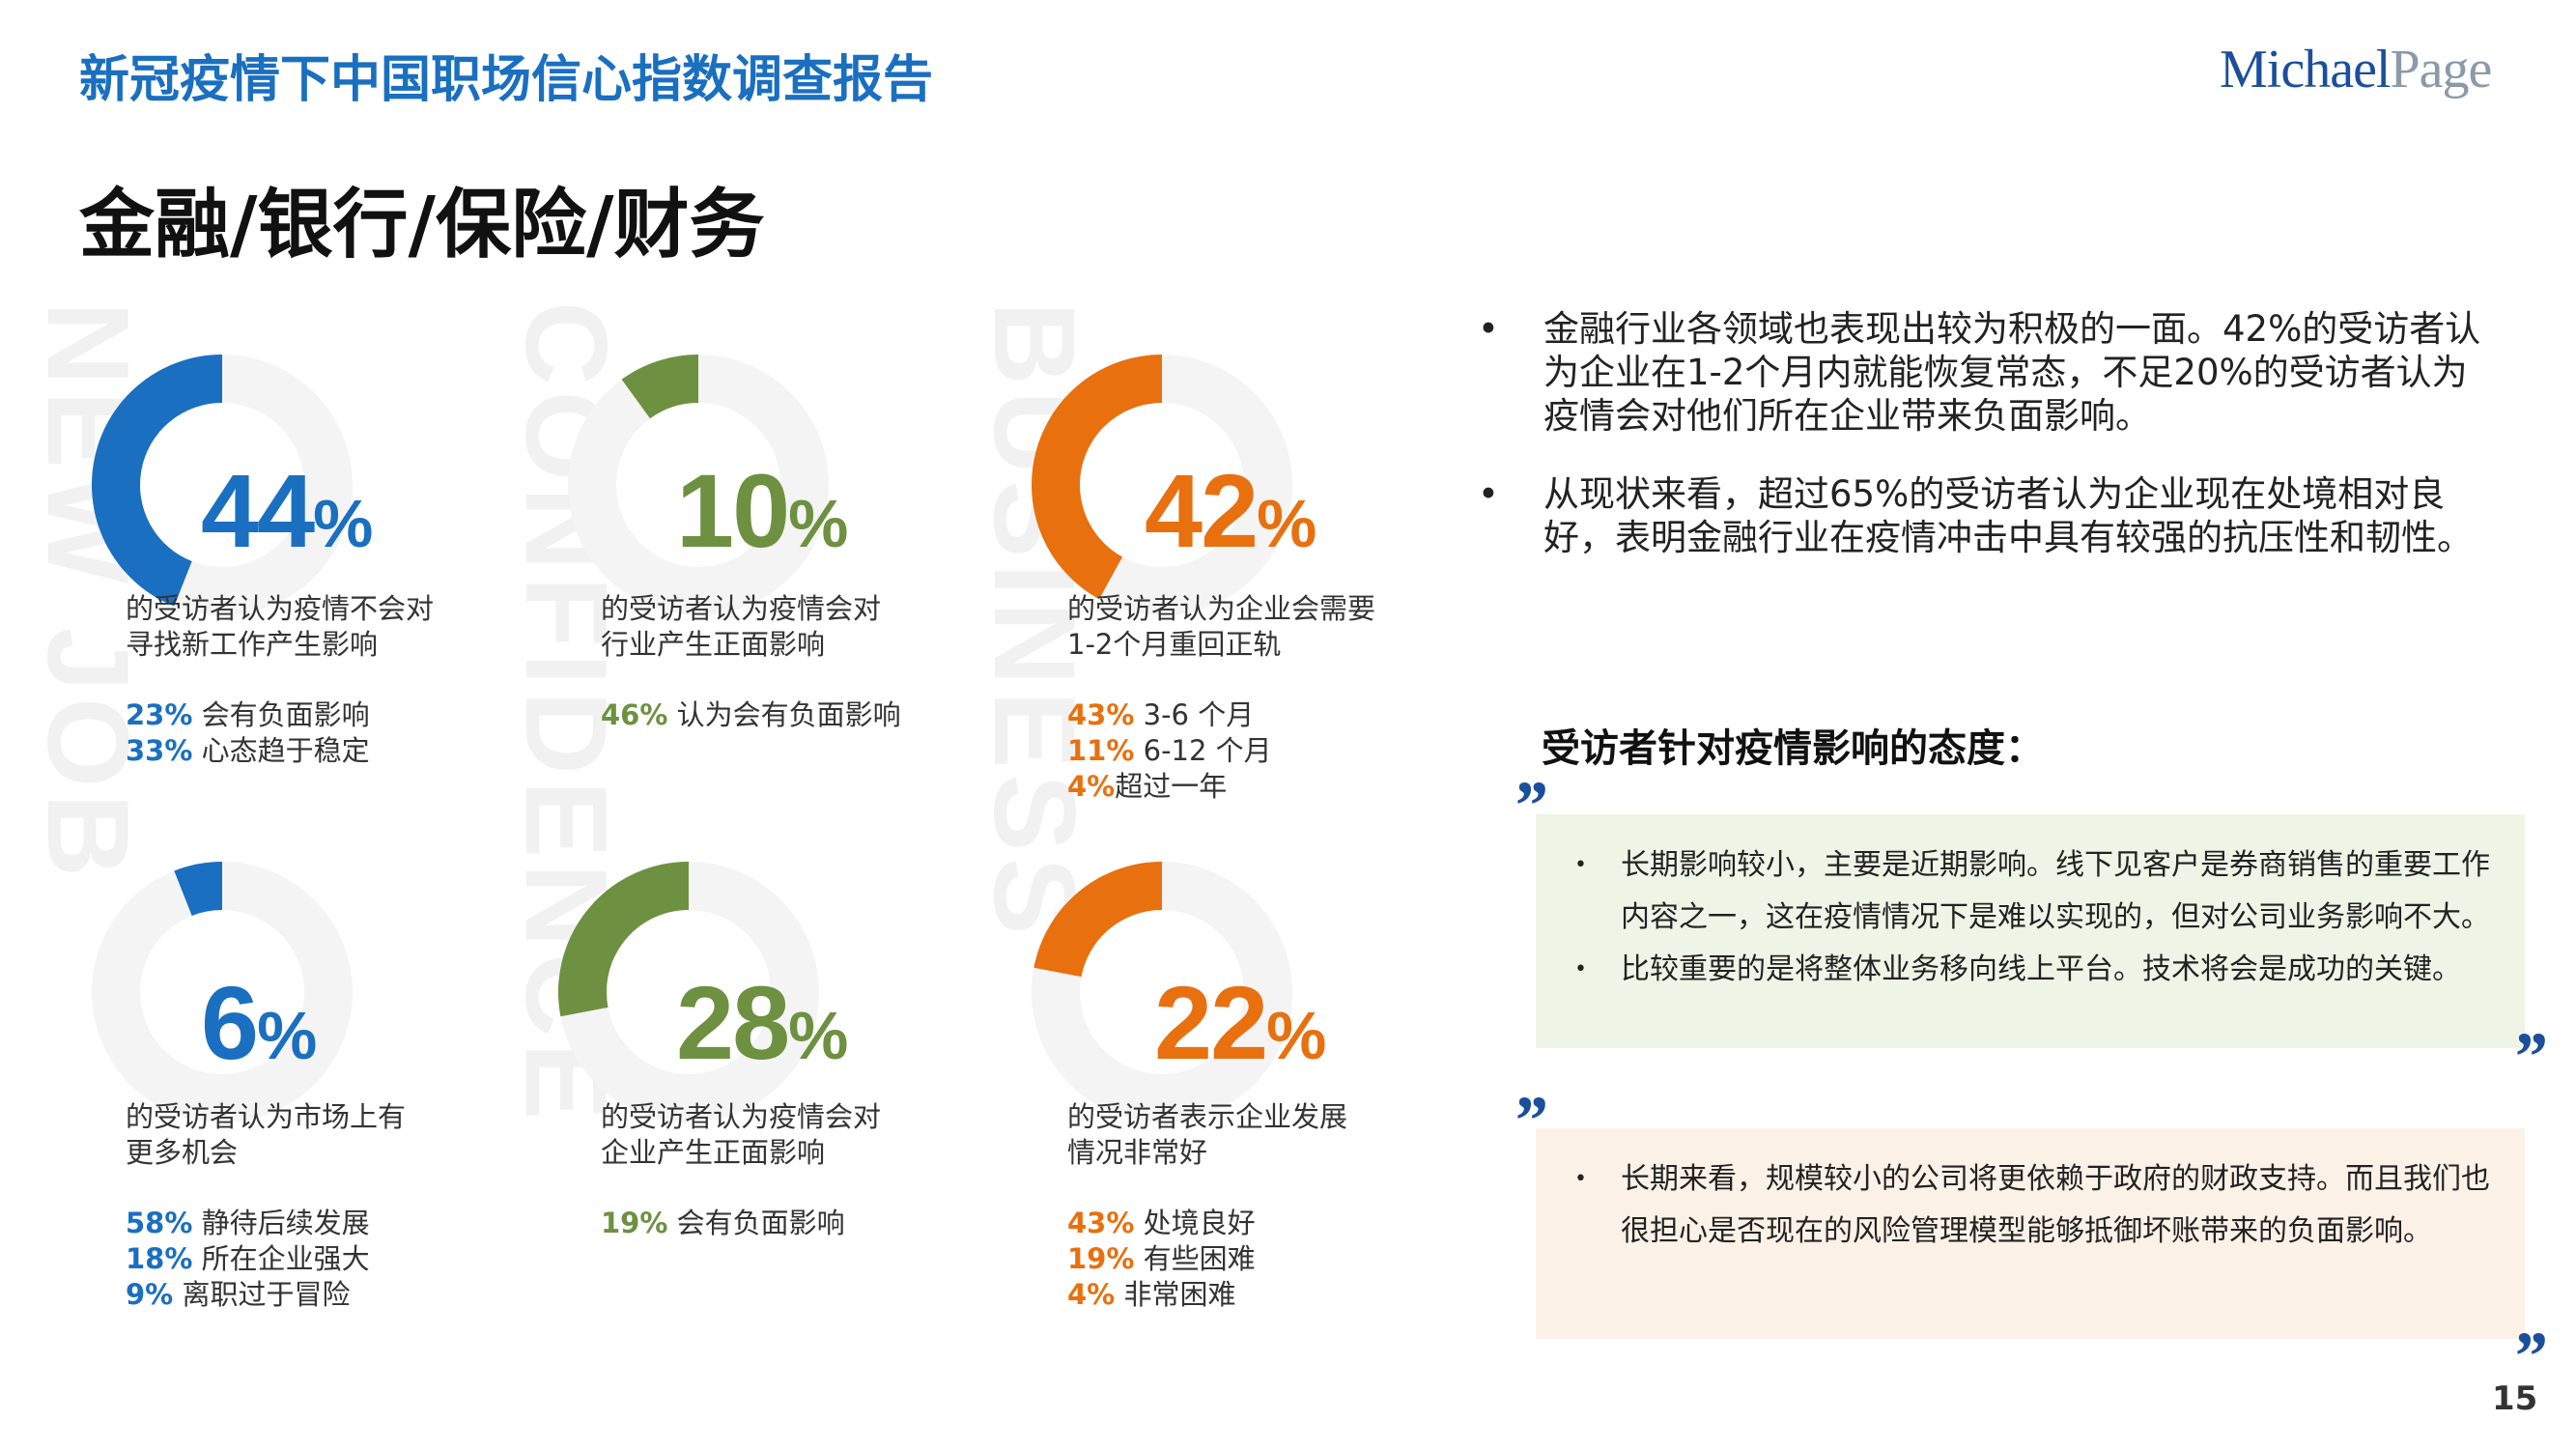  I want to click on stat-percentage: 44%, so click(287, 511).